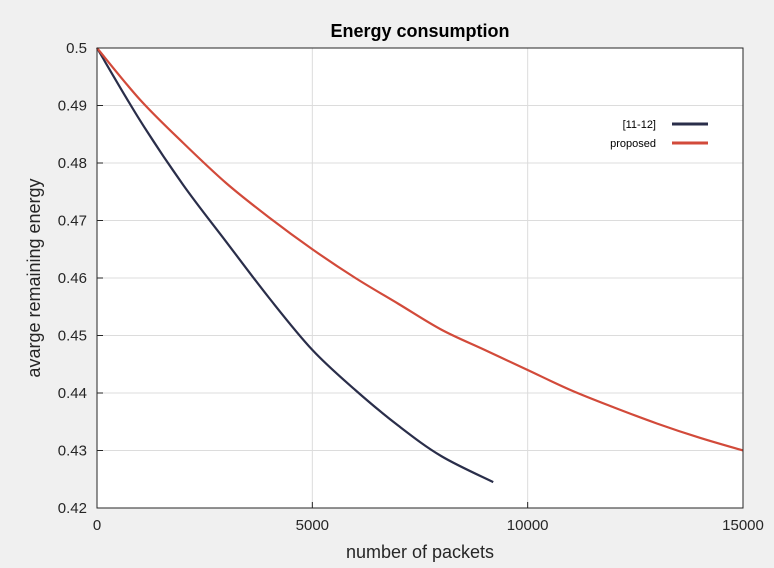 The width and height of the screenshot is (774, 568). I want to click on y-axis-label: avarge remaining energy, so click(34, 277).